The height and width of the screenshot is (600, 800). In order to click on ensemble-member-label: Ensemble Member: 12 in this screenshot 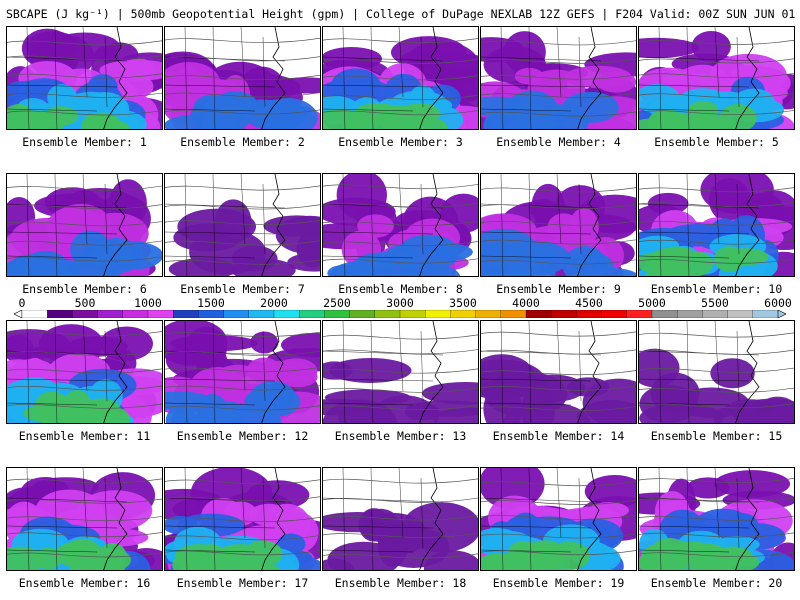, I will do `click(242, 436)`.